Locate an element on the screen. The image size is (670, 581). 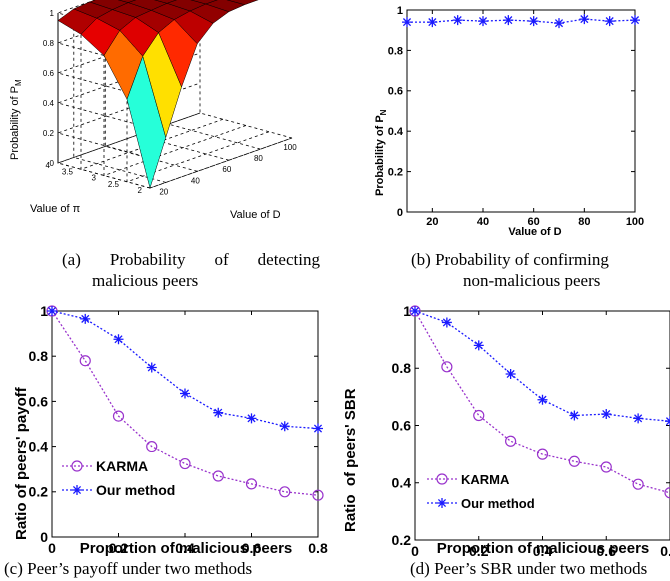
chart-a-xlabel: Value of D is located at coordinates (255, 215).